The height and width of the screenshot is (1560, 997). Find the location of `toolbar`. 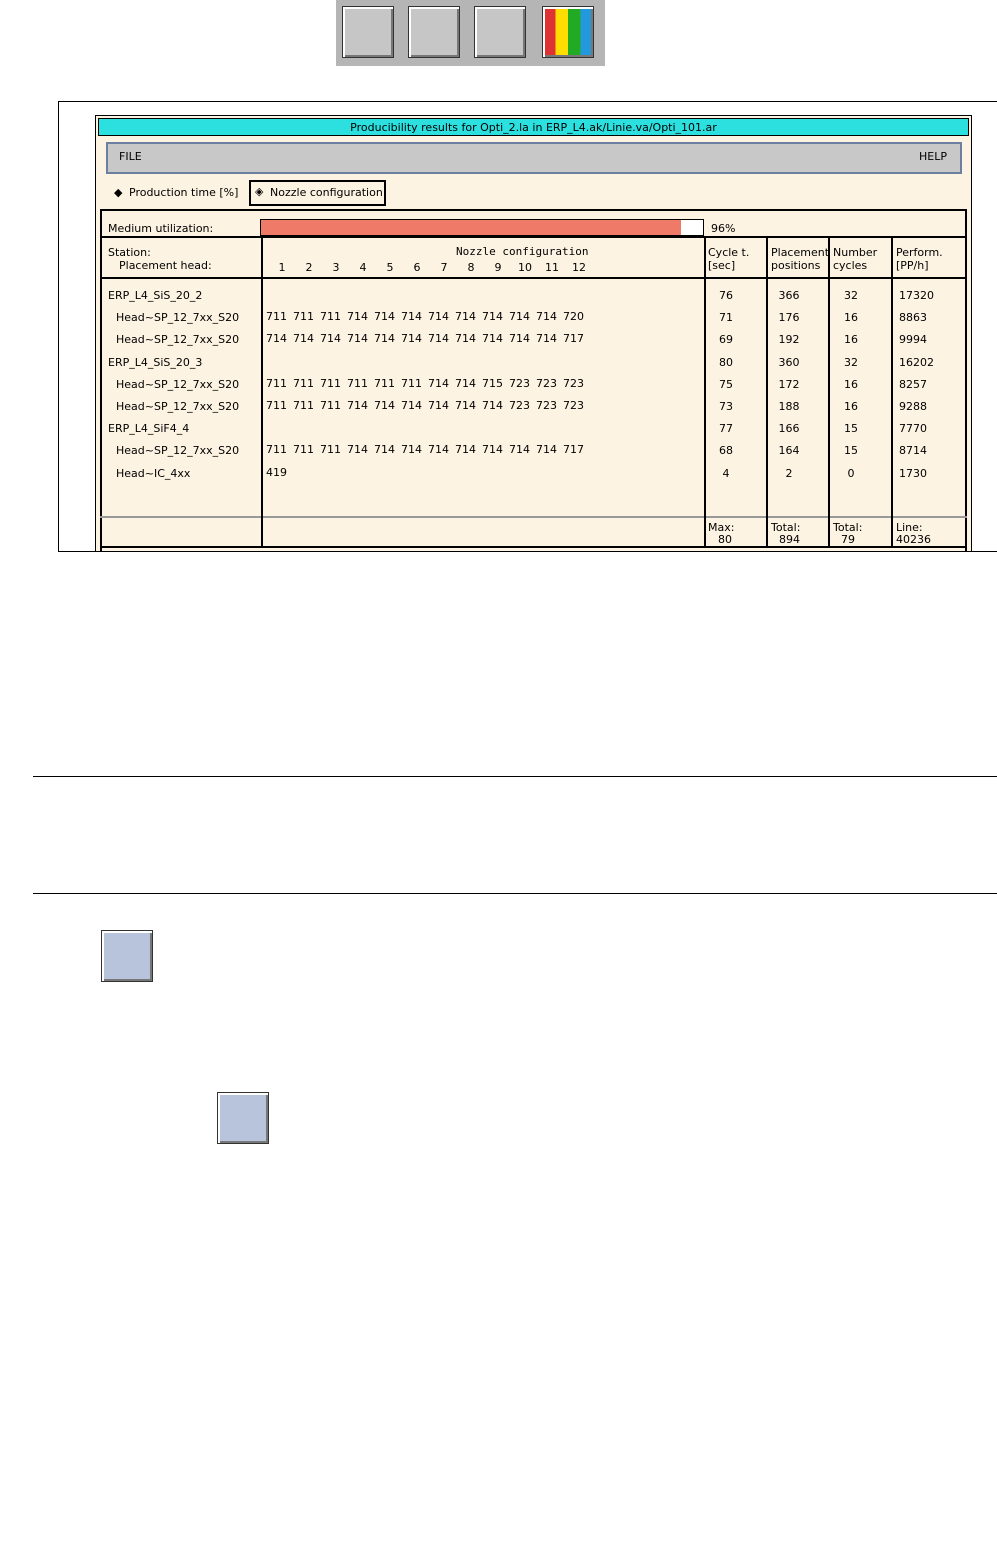

toolbar is located at coordinates (470, 33).